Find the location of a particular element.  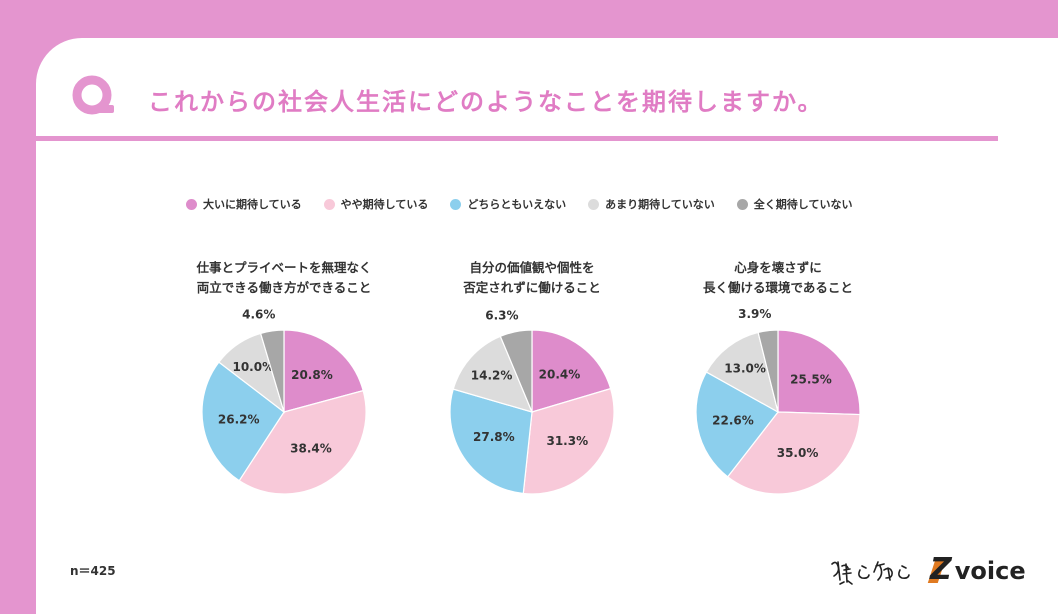

handwritten-signature-logo is located at coordinates (870, 573).